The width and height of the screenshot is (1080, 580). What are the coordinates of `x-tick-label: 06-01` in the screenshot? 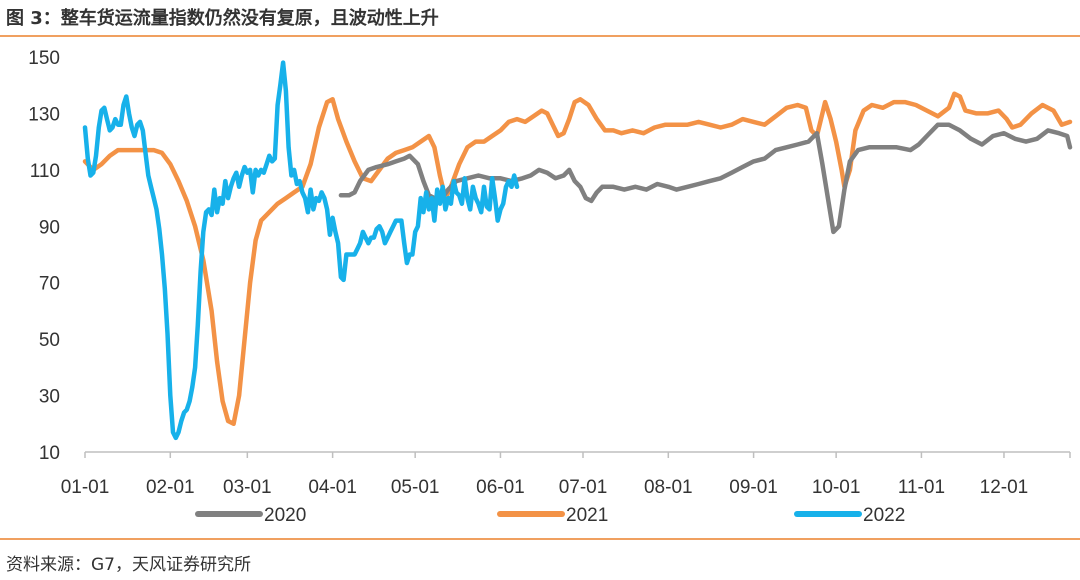 It's located at (500, 487).